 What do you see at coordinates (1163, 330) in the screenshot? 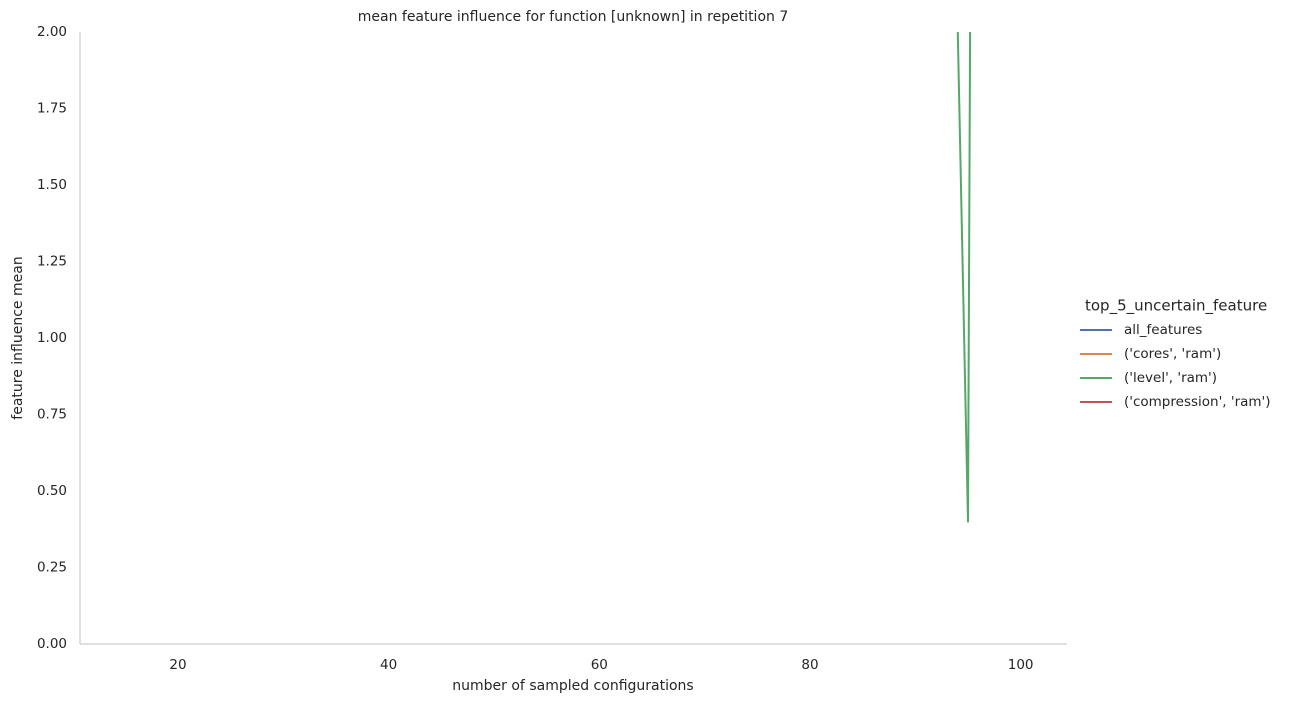
I see `legend-label: all_features` at bounding box center [1163, 330].